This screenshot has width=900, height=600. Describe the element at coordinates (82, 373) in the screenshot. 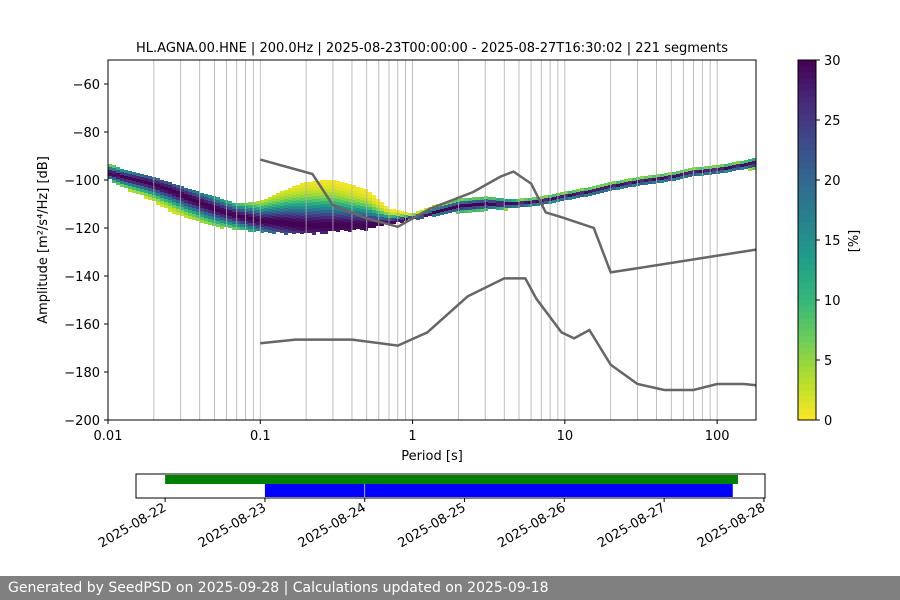

I see `y-tick-label: −180` at that location.